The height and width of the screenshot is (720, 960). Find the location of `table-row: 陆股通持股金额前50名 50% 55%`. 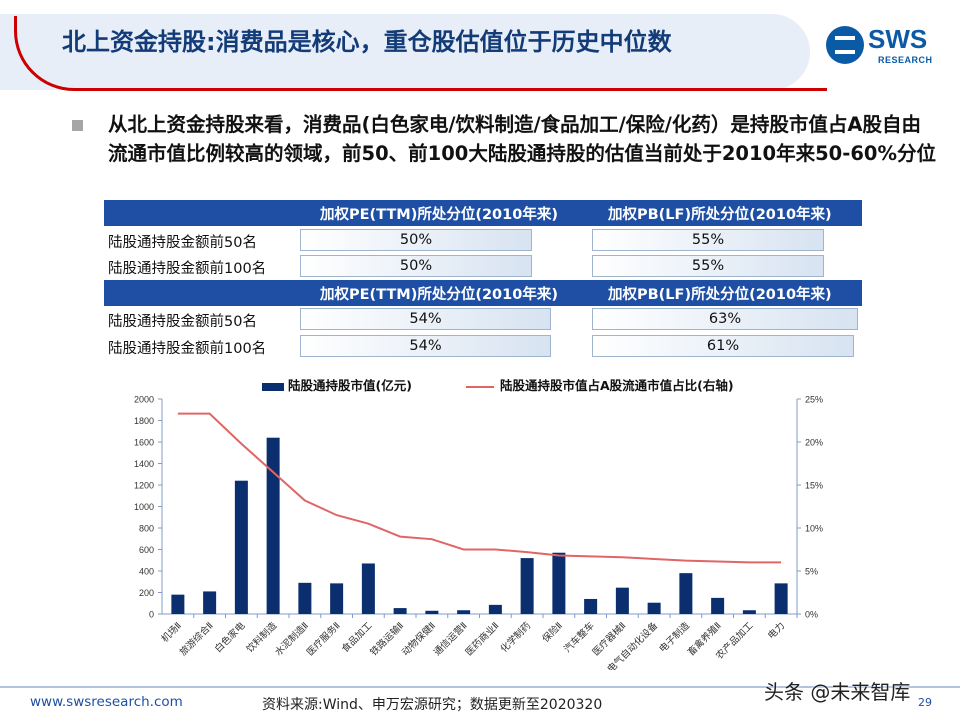

table-row: 陆股通持股金额前50名 50% 55% is located at coordinates (483, 241).